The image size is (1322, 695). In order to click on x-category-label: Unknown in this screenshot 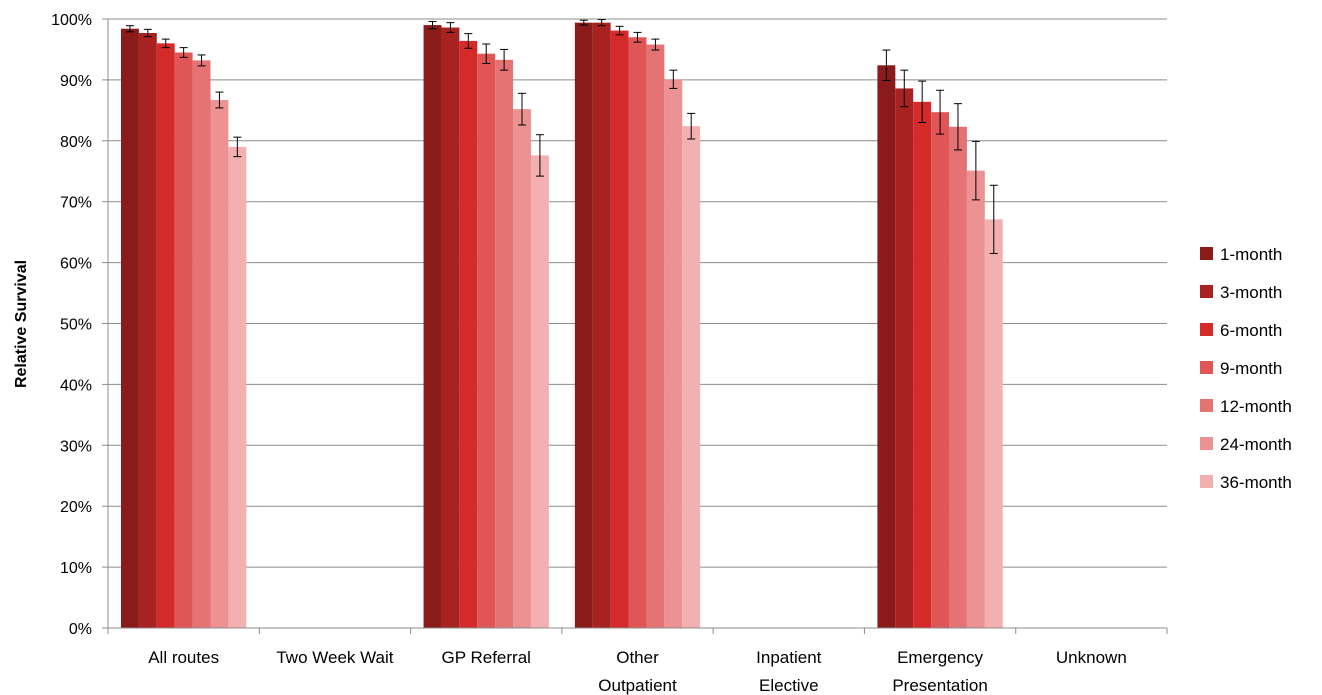, I will do `click(1091, 657)`.